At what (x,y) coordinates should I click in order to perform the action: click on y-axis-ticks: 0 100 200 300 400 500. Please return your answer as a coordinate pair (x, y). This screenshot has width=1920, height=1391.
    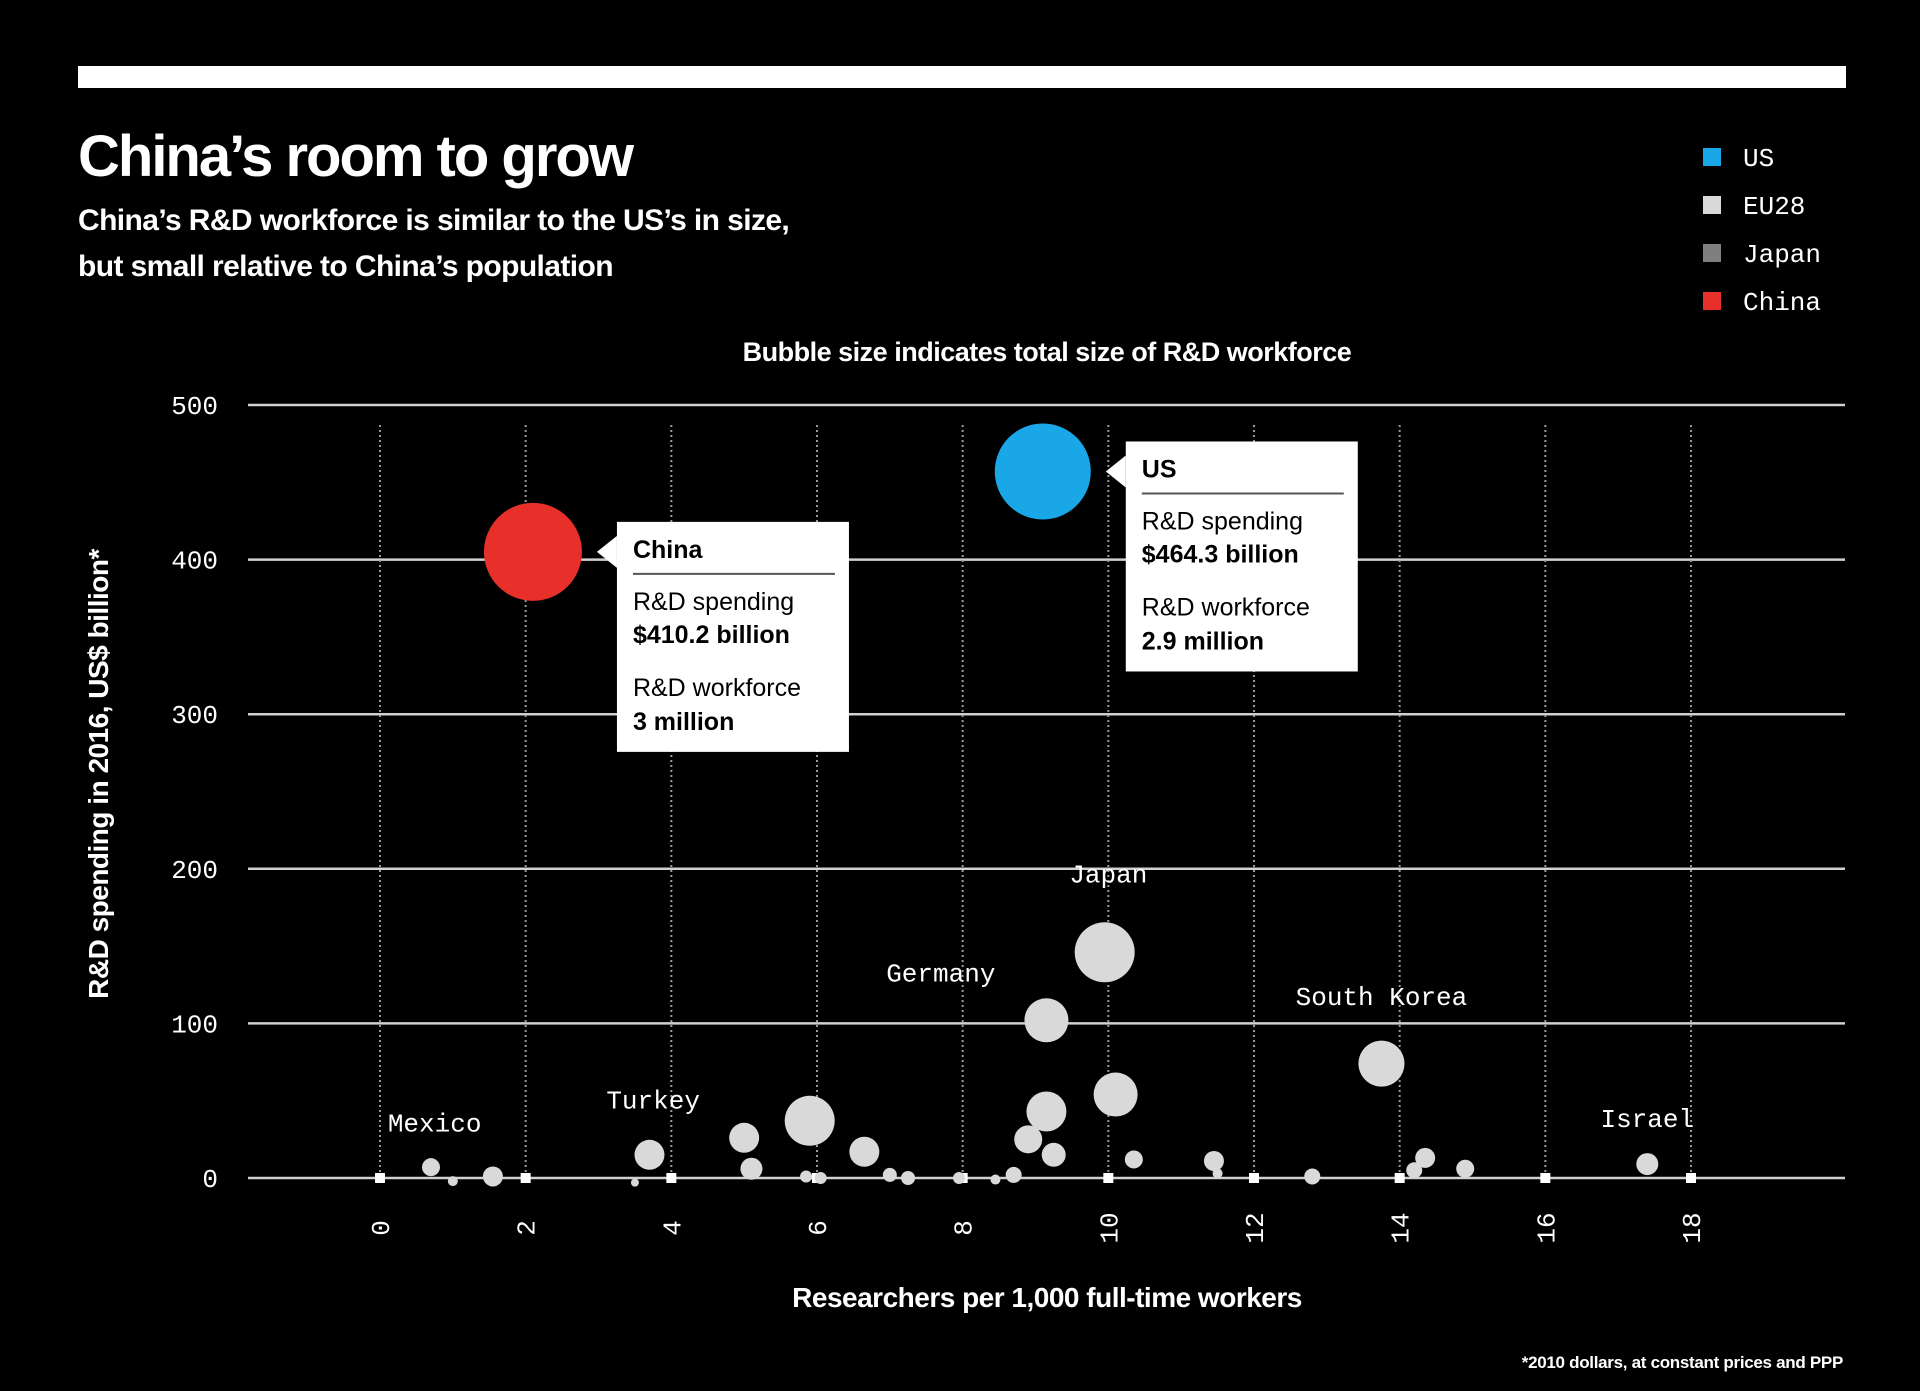
    Looking at the image, I should click on (194, 793).